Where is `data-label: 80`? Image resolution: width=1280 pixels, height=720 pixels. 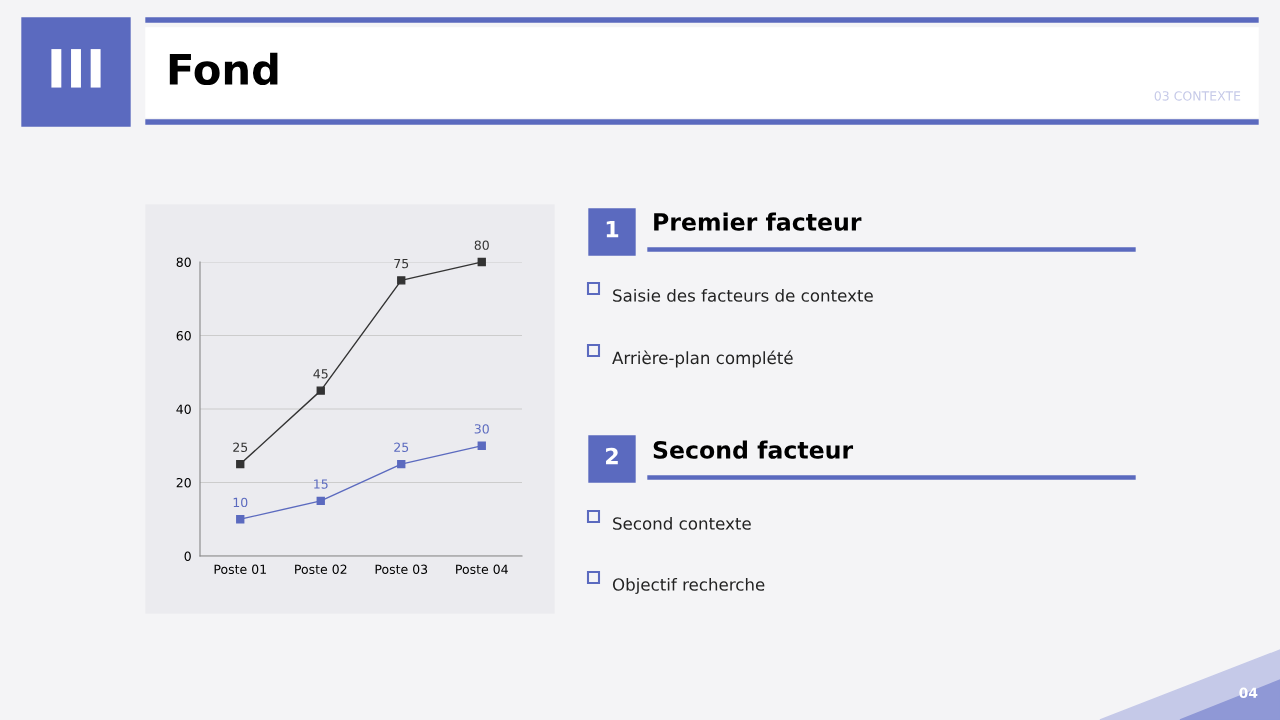
data-label: 80 is located at coordinates (481, 245).